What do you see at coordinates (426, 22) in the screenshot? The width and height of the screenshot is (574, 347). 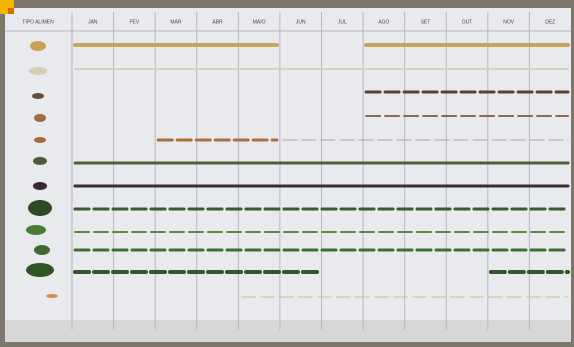 I see `month-header: SET` at bounding box center [426, 22].